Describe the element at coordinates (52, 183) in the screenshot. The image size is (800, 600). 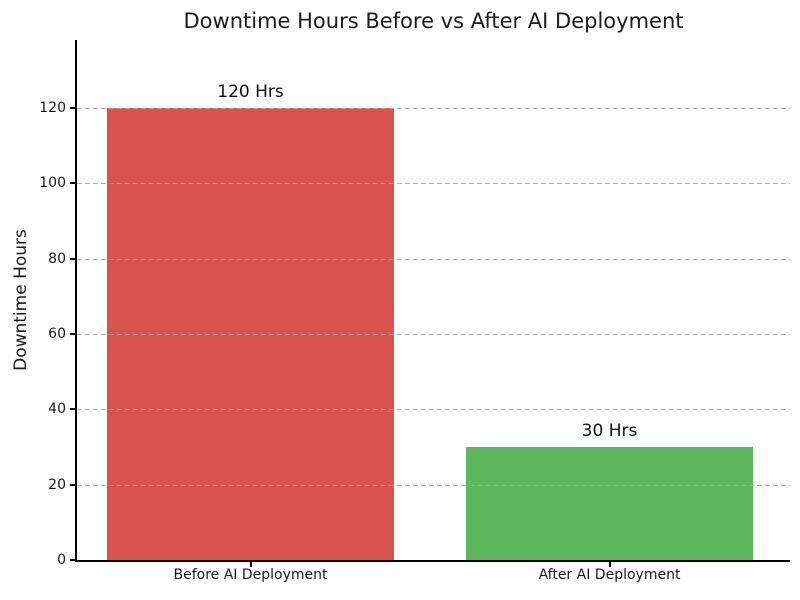
I see `y-tick-label: 100` at that location.